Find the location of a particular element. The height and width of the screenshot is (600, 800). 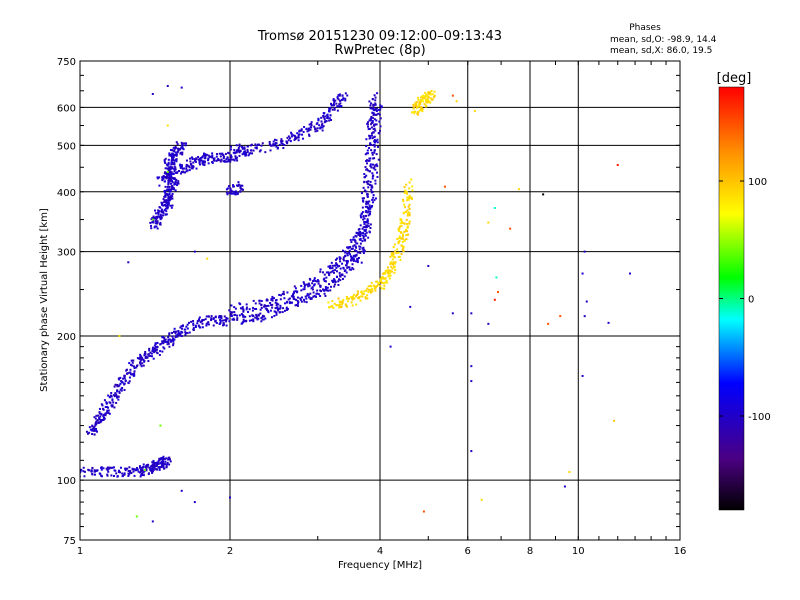

stats-heading: Phases is located at coordinates (645, 28).